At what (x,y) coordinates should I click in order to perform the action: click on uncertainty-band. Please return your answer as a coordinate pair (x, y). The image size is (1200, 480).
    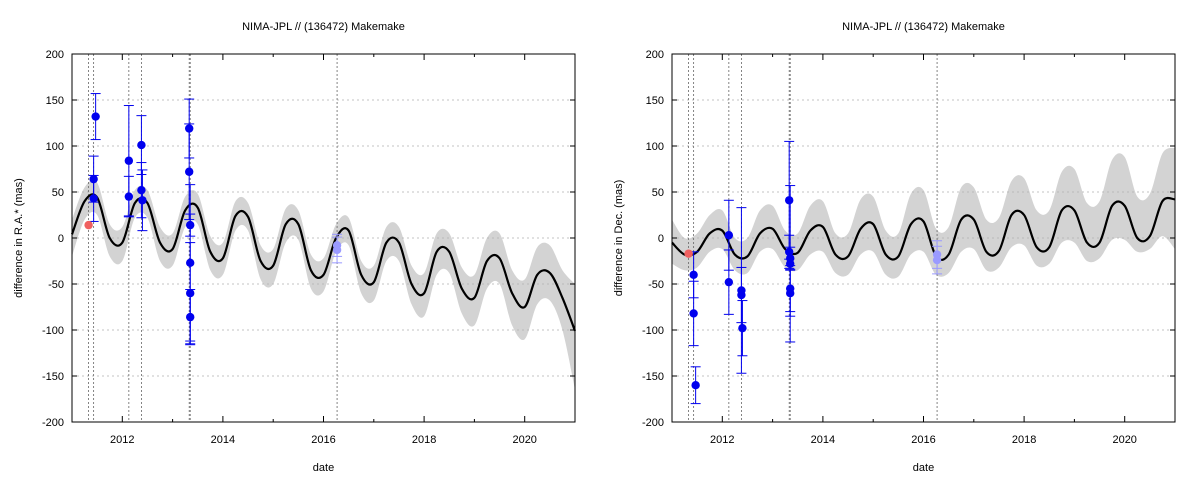
    Looking at the image, I should click on (923, 213).